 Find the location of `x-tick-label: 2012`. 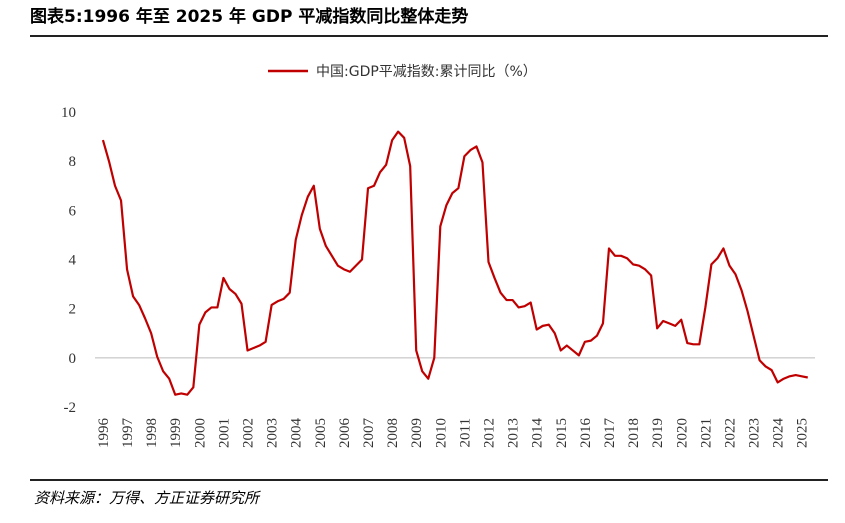

x-tick-label: 2012 is located at coordinates (489, 433).